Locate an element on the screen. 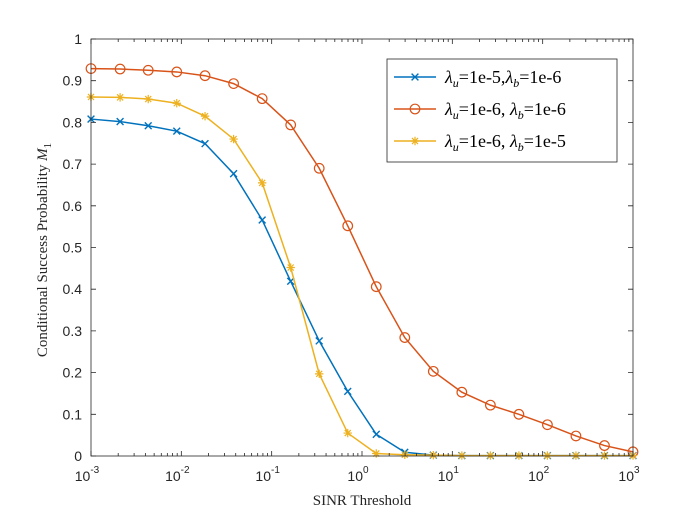 This screenshot has width=700, height=513. legend-label-part: =1e-5, is located at coordinates (482, 77).